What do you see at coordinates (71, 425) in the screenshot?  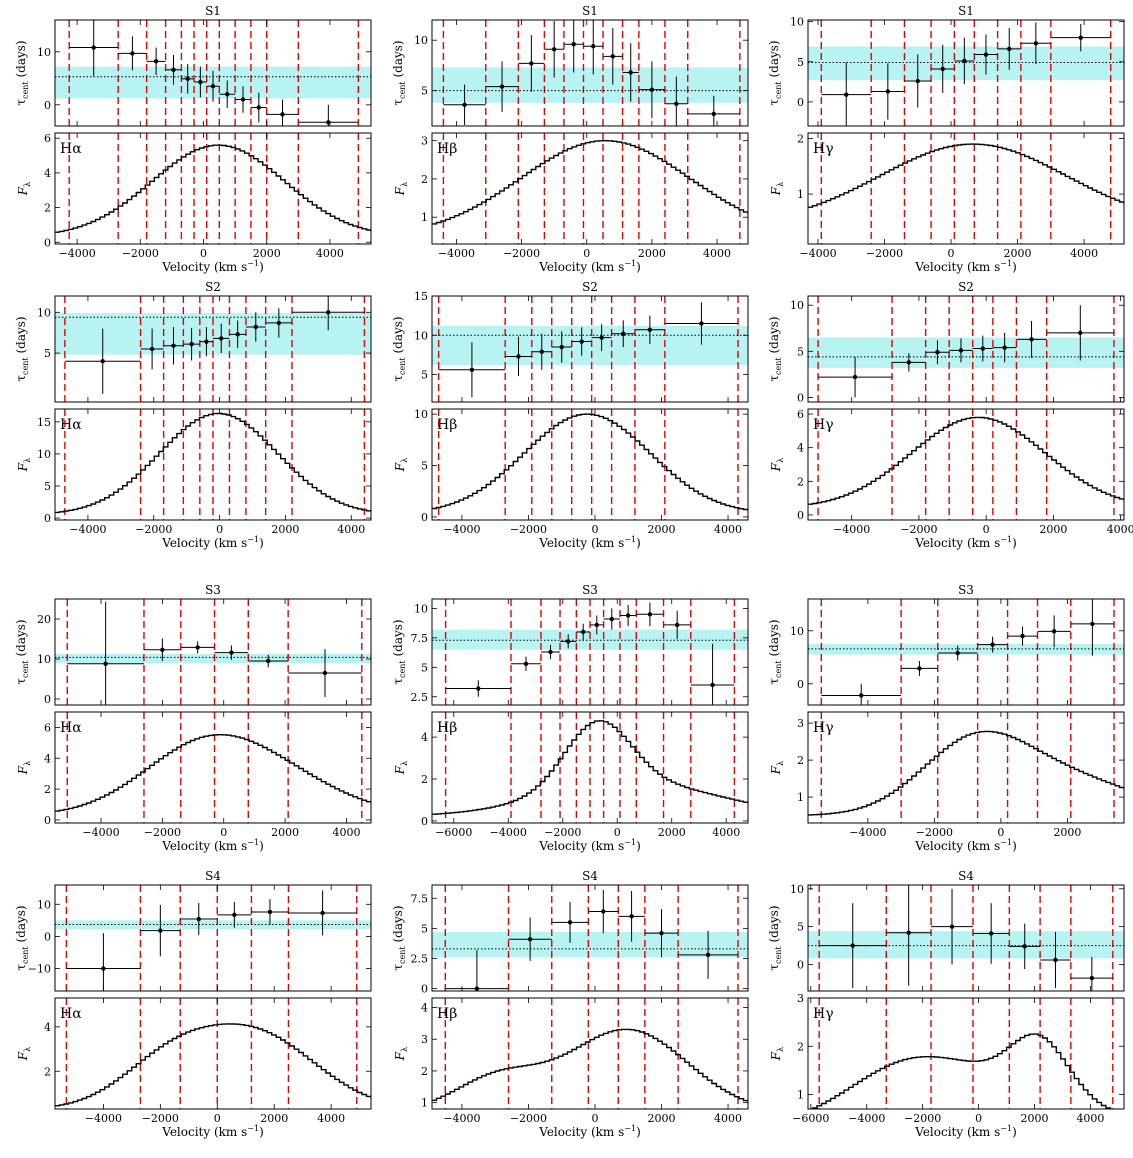 I see `emission-line-label: Hα` at bounding box center [71, 425].